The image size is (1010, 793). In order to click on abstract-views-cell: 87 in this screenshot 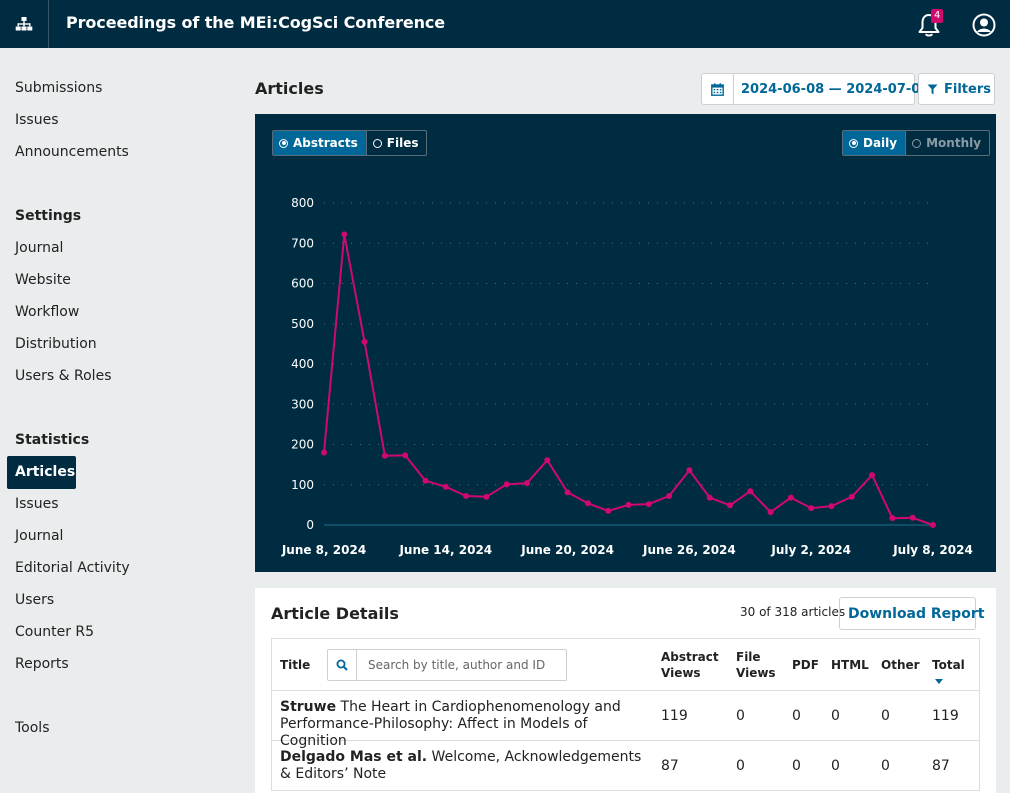, I will do `click(670, 766)`.